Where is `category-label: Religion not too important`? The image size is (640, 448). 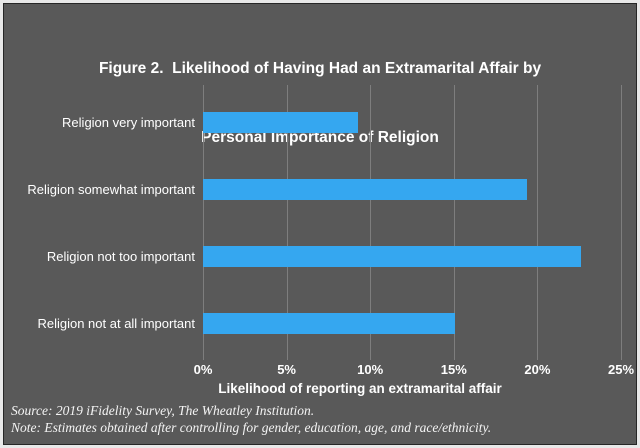 category-label: Religion not too important is located at coordinates (120, 256).